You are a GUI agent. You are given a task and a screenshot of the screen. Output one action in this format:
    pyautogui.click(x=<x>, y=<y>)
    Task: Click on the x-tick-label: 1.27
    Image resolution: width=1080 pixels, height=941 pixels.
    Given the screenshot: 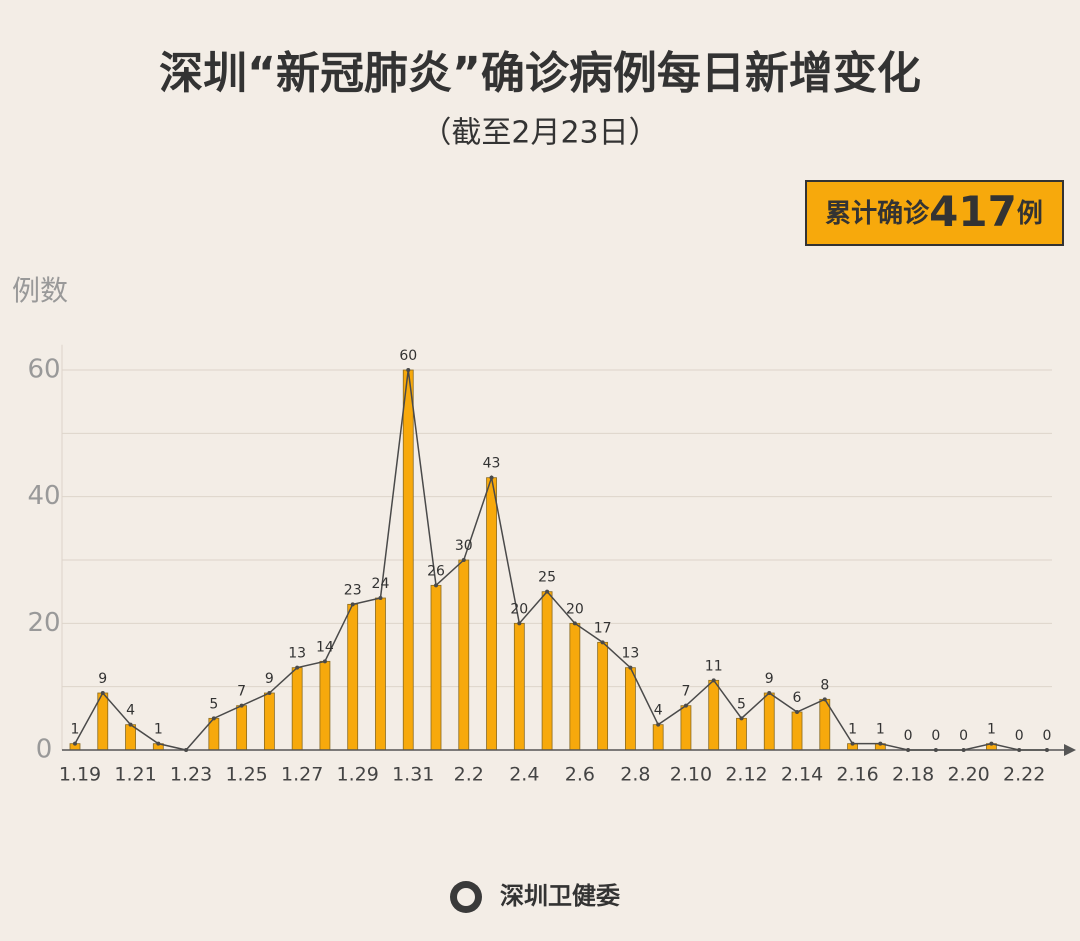 What is the action you would take?
    pyautogui.click(x=302, y=775)
    